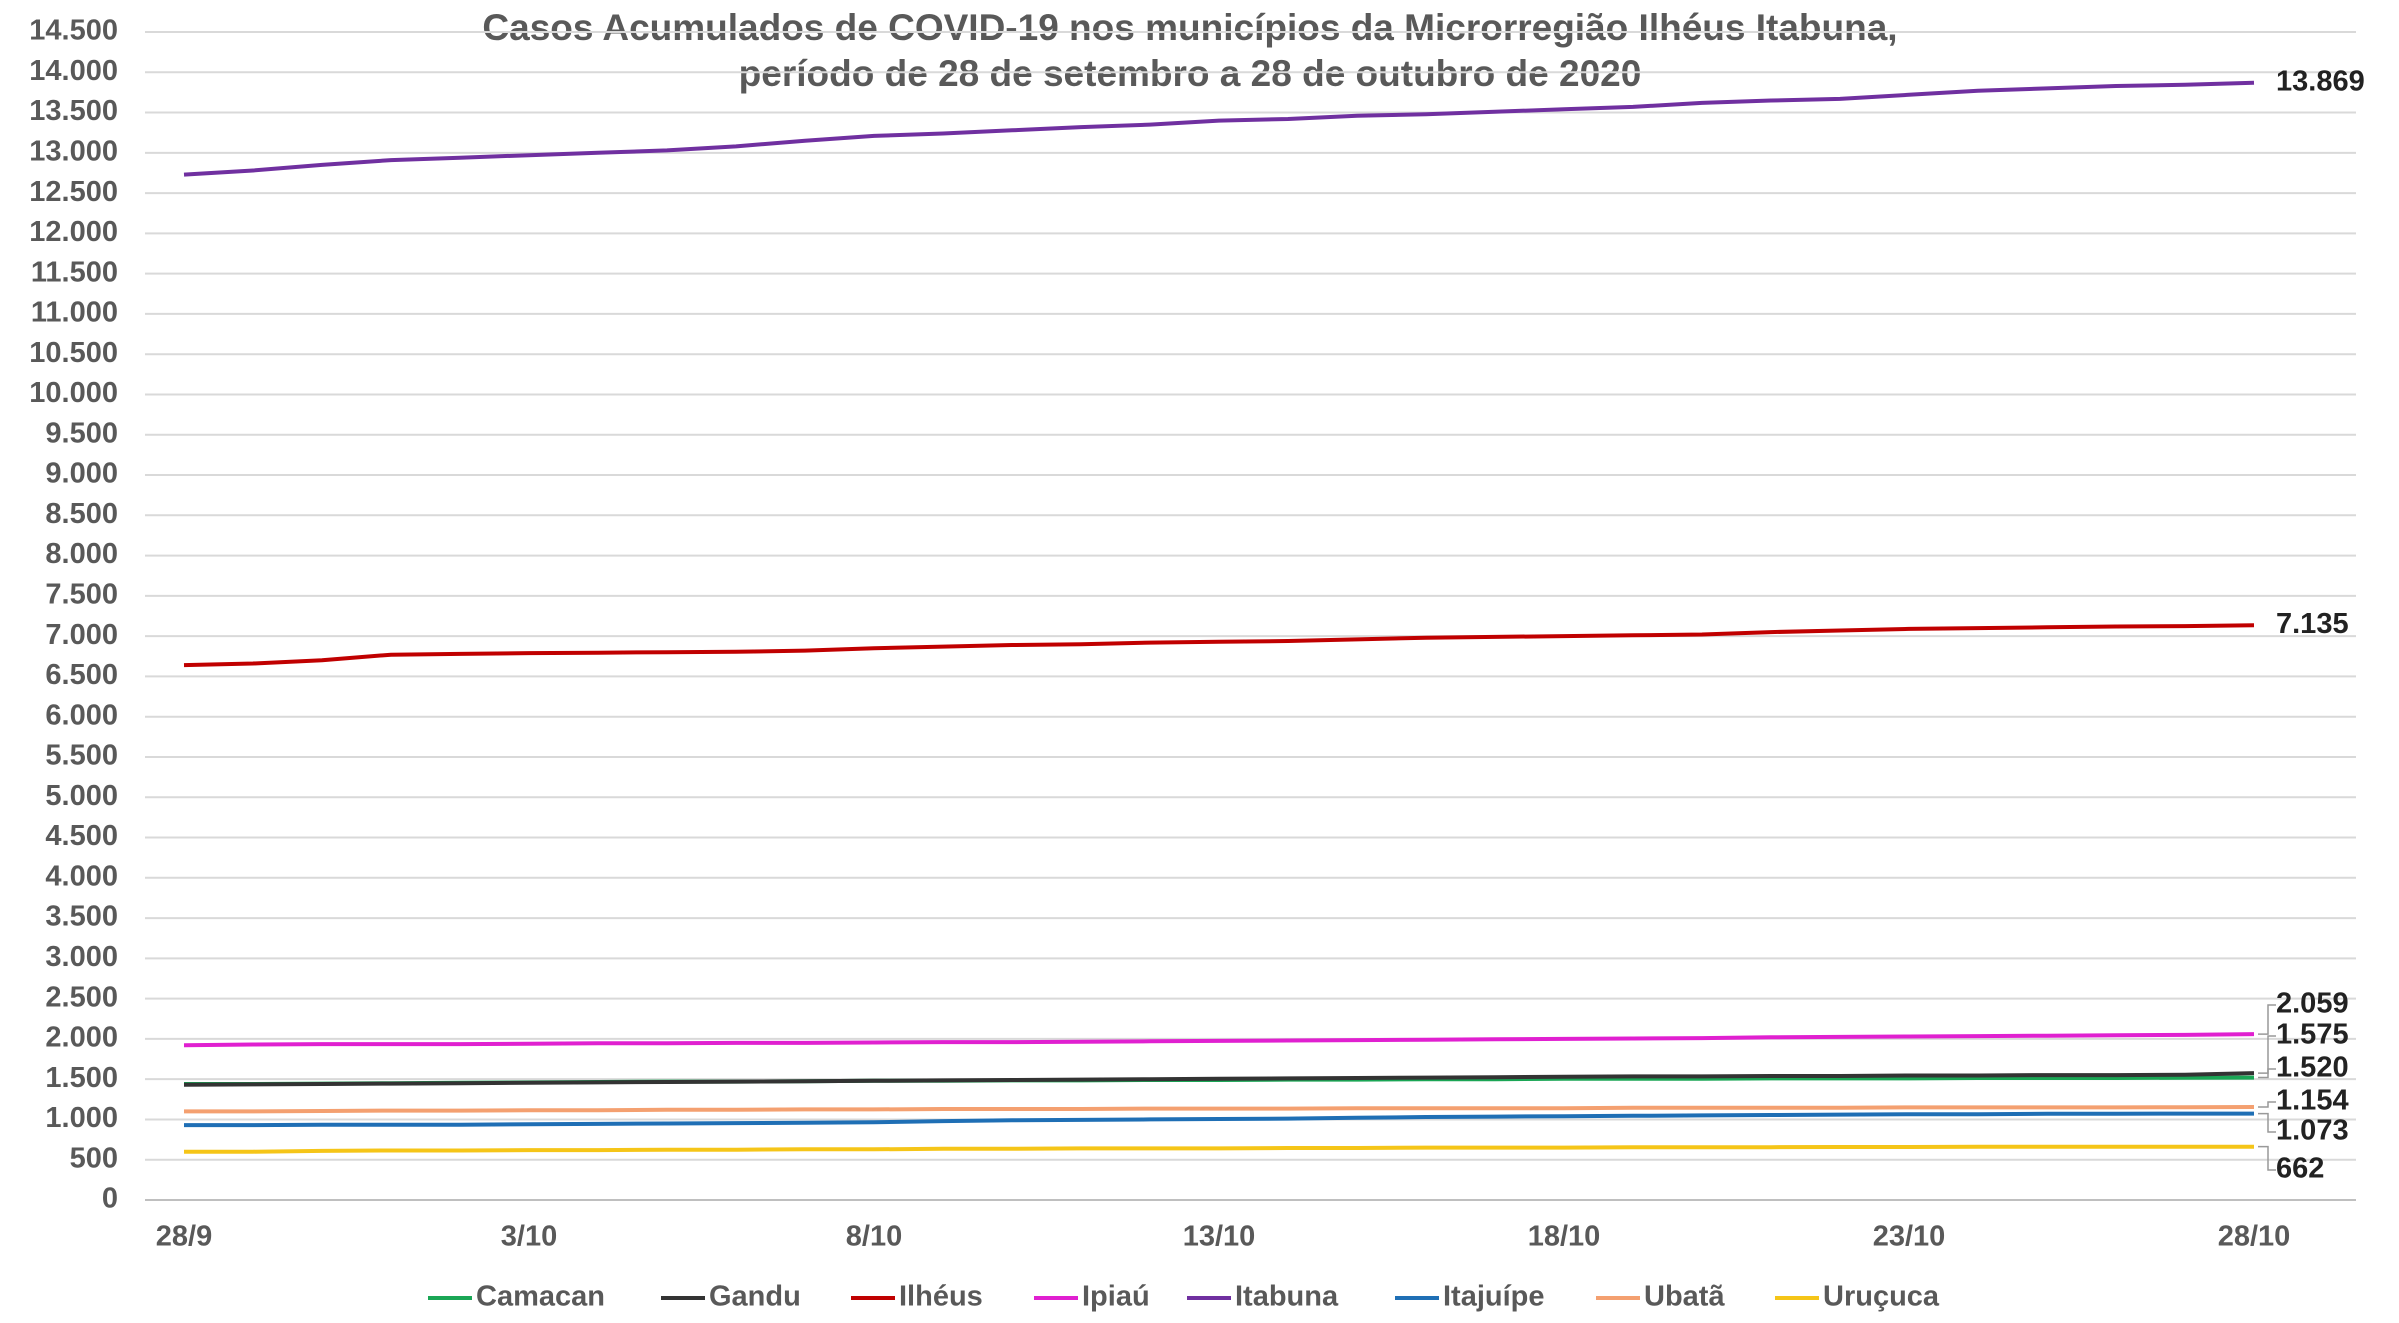 This screenshot has width=2399, height=1323. Describe the element at coordinates (2312, 1101) in the screenshot. I see `data-label: 1.154` at that location.